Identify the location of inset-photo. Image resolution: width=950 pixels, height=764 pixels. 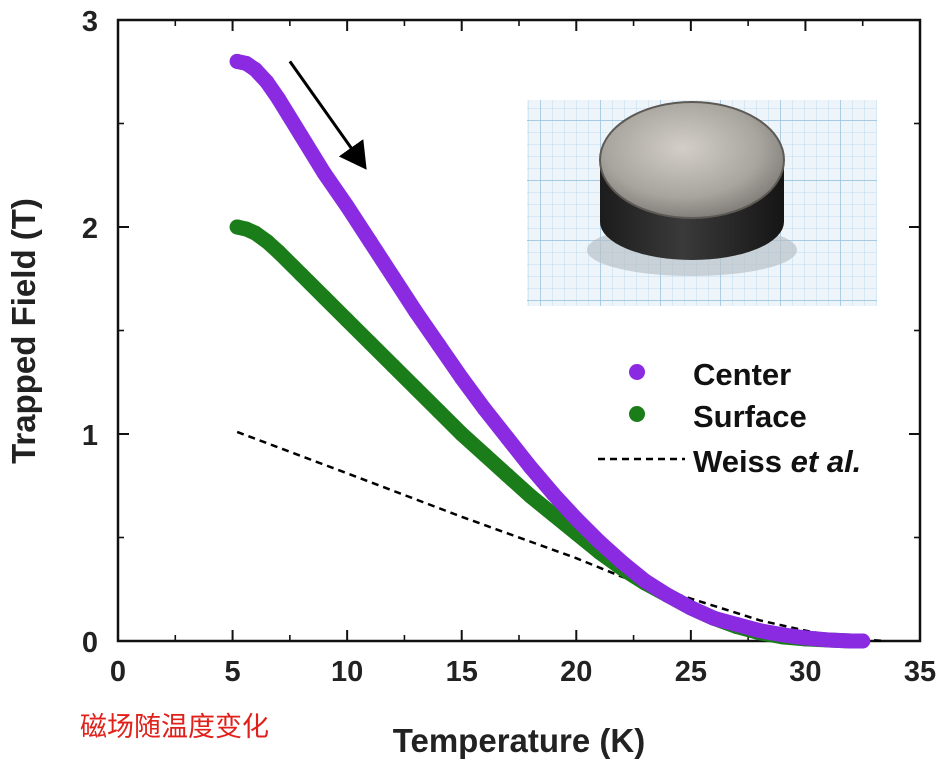
(702, 203).